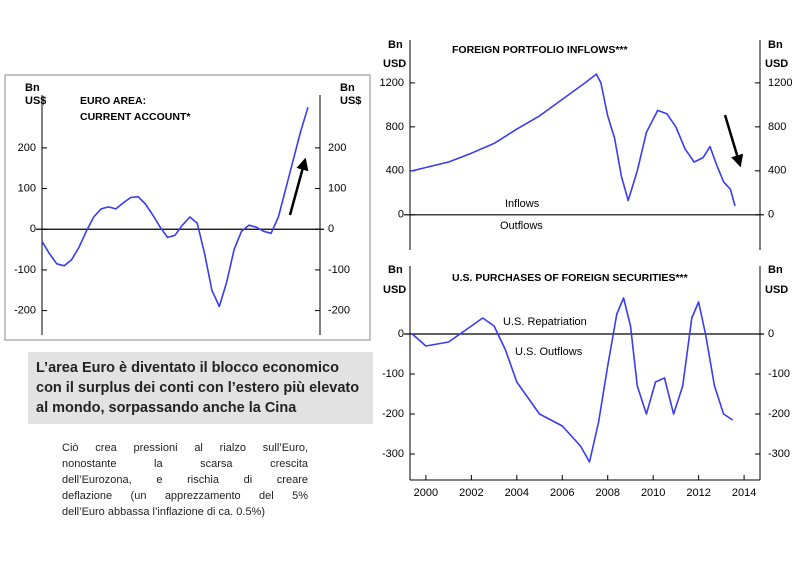 This screenshot has width=800, height=576. Describe the element at coordinates (744, 493) in the screenshot. I see `x-tick-label: 2014` at that location.